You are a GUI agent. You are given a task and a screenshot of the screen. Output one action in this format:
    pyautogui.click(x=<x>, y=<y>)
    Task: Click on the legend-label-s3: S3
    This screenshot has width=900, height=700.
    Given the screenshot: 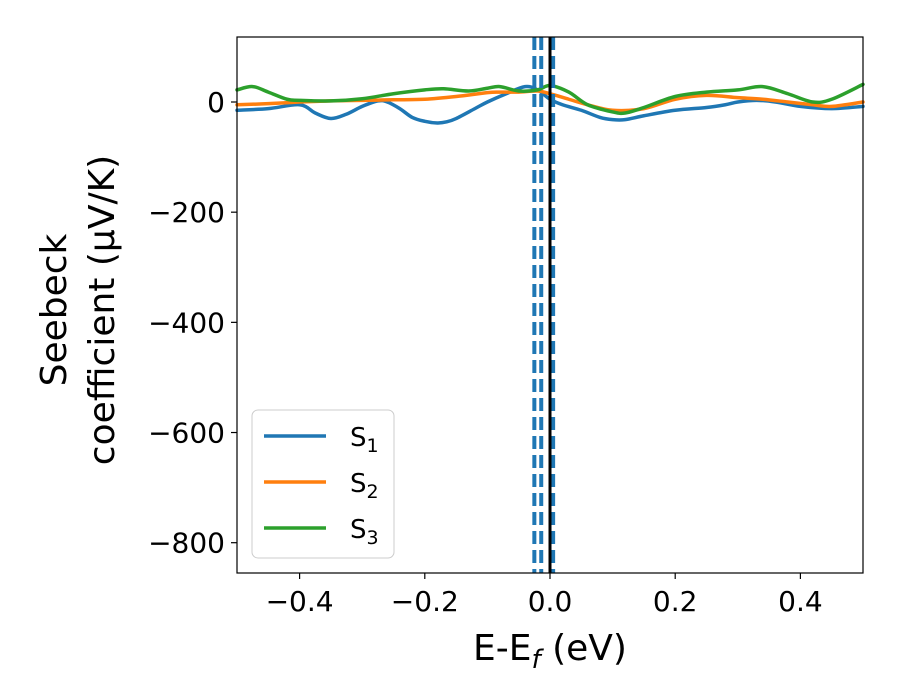 What is the action you would take?
    pyautogui.click(x=364, y=532)
    